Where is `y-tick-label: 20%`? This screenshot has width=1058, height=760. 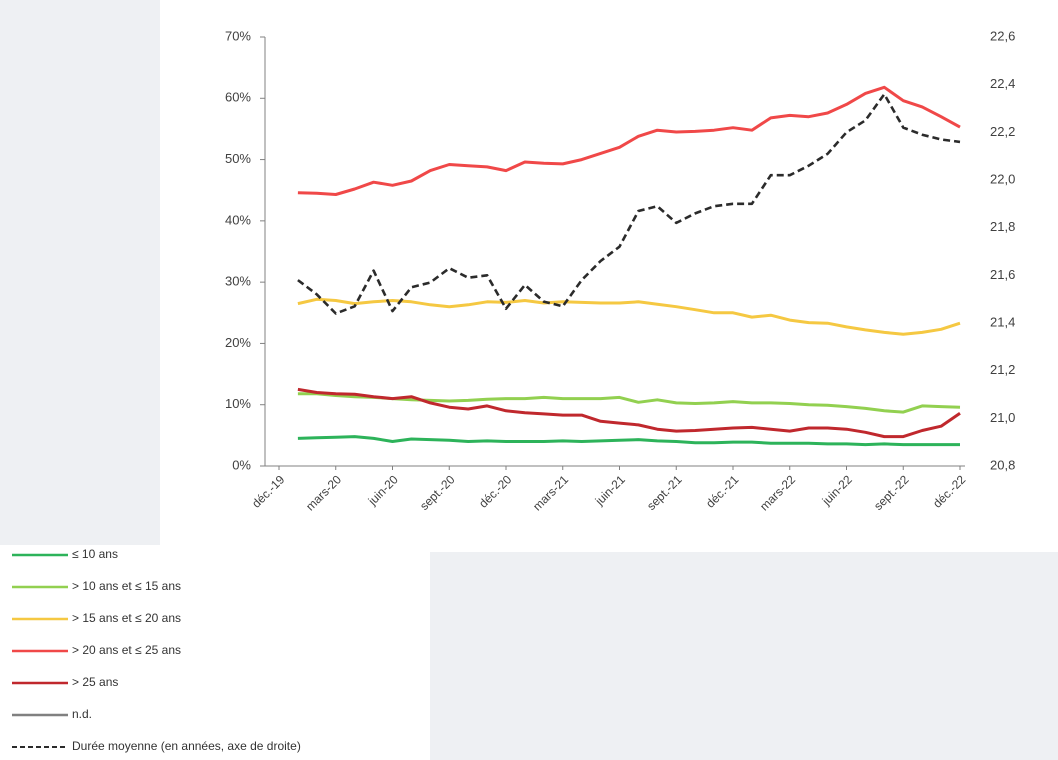
y-tick-label: 20% is located at coordinates (238, 342).